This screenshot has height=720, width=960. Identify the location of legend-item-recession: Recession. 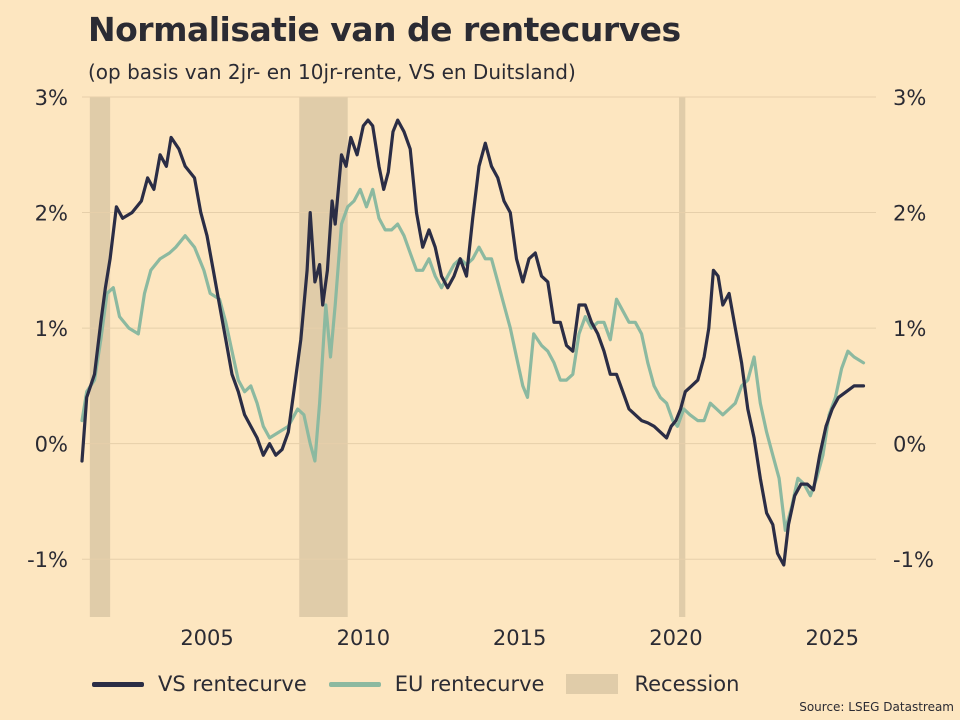
(652, 684).